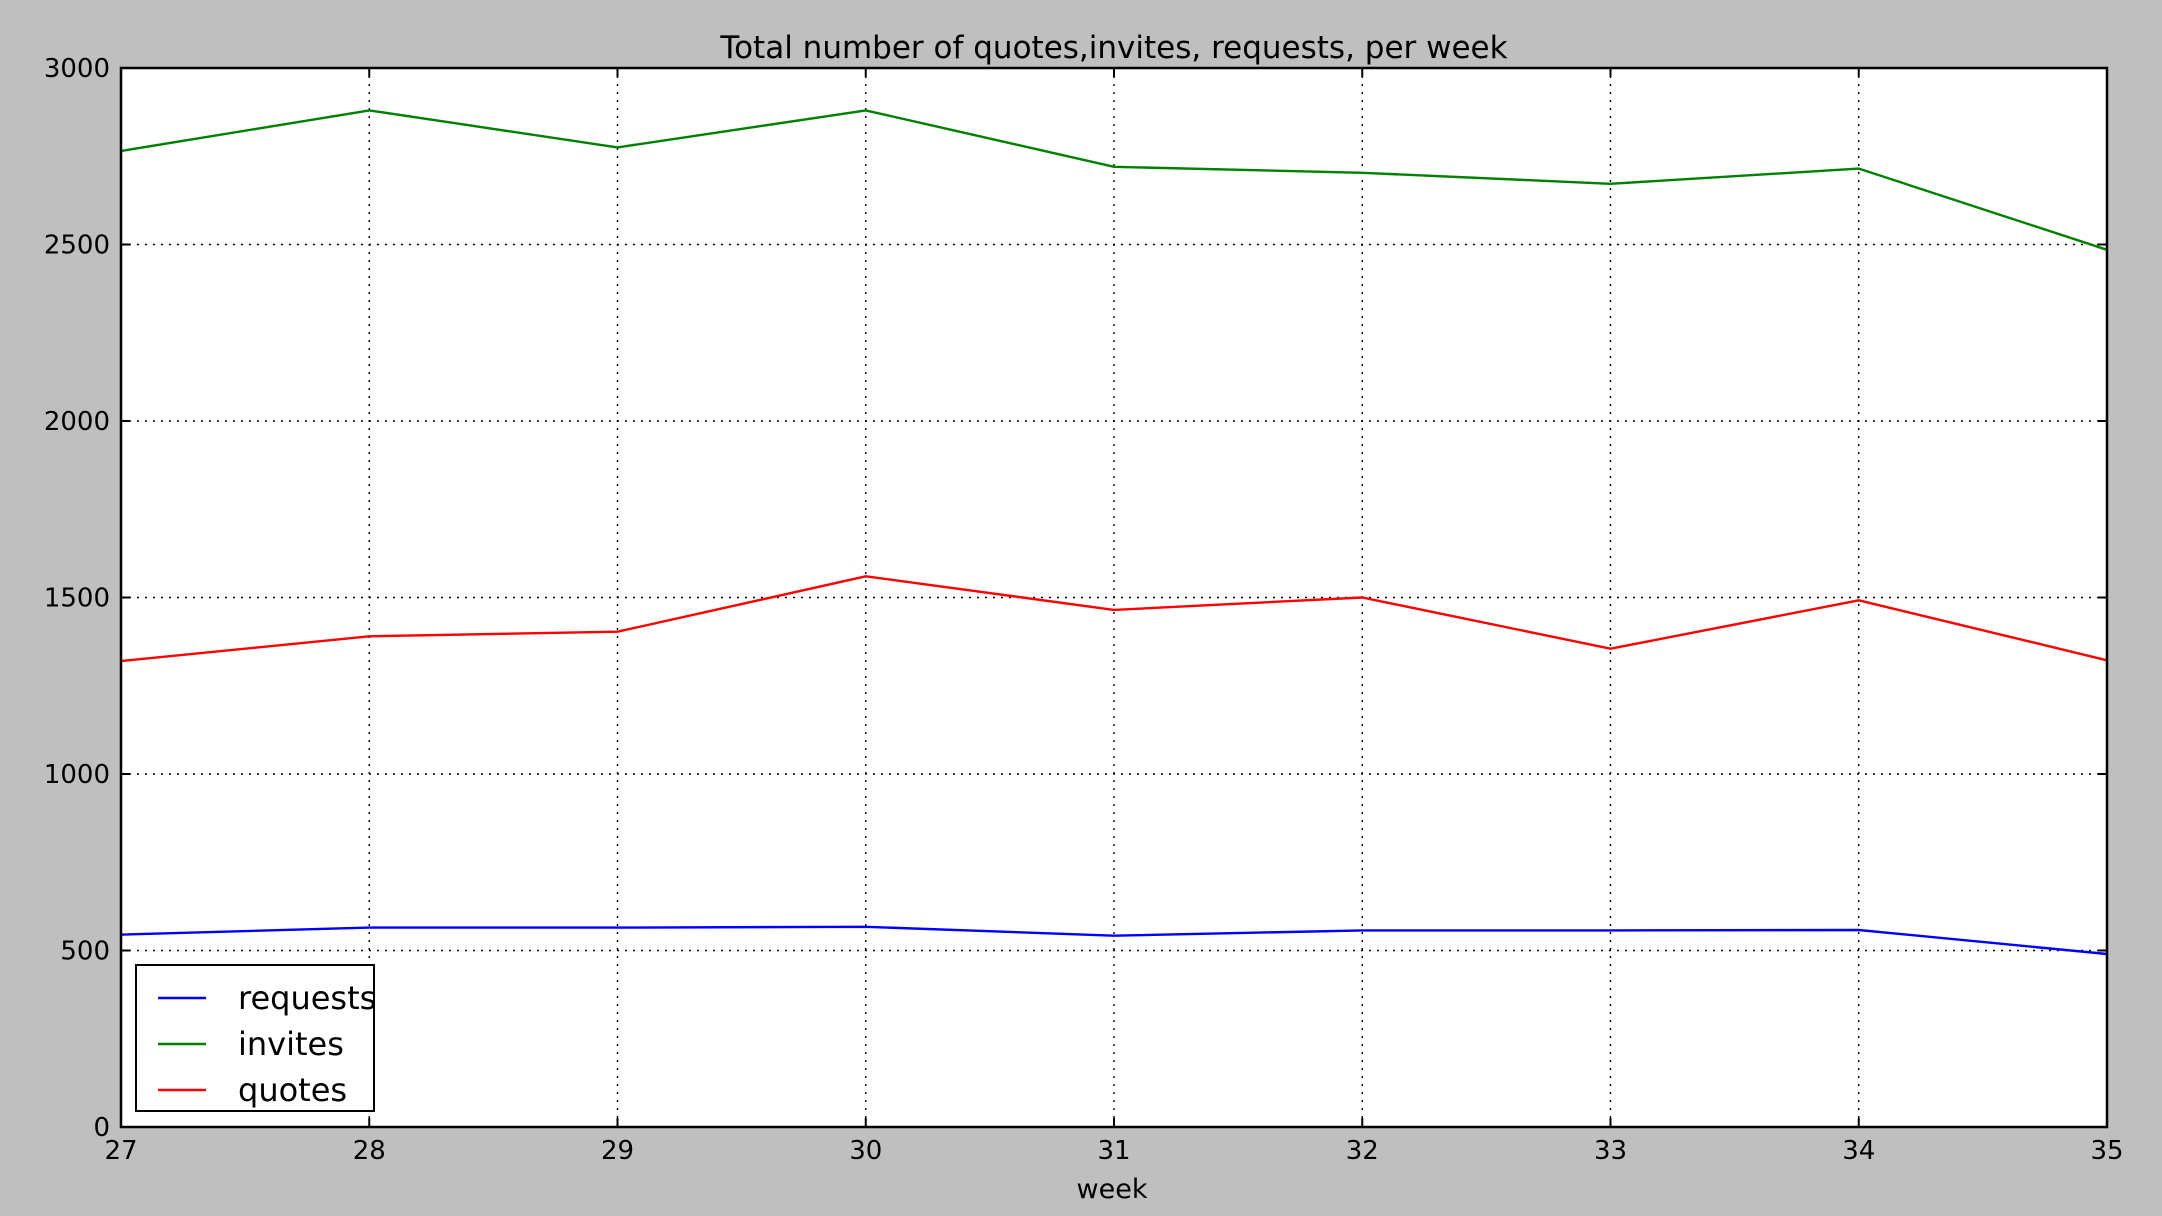 The width and height of the screenshot is (2162, 1216). Describe the element at coordinates (291, 1044) in the screenshot. I see `legend-label-invites: invites` at that location.